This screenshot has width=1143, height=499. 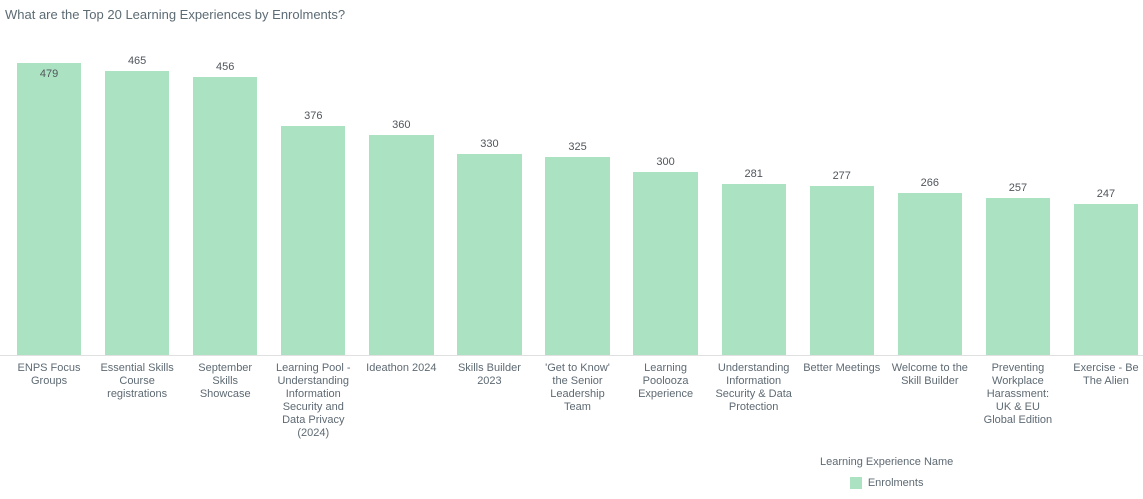 What do you see at coordinates (929, 183) in the screenshot?
I see `bar-value-label: 266` at bounding box center [929, 183].